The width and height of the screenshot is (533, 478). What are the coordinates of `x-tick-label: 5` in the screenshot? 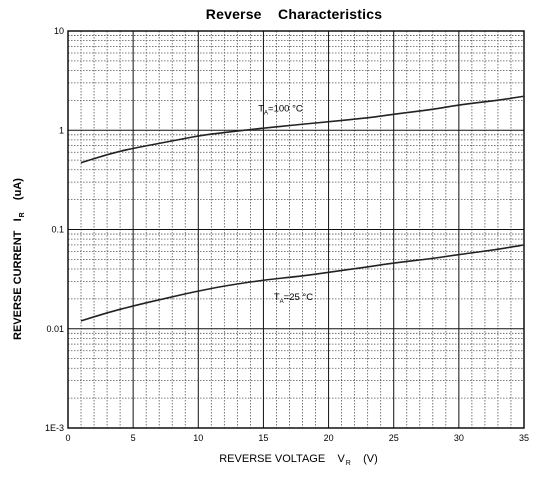 It's located at (133, 438).